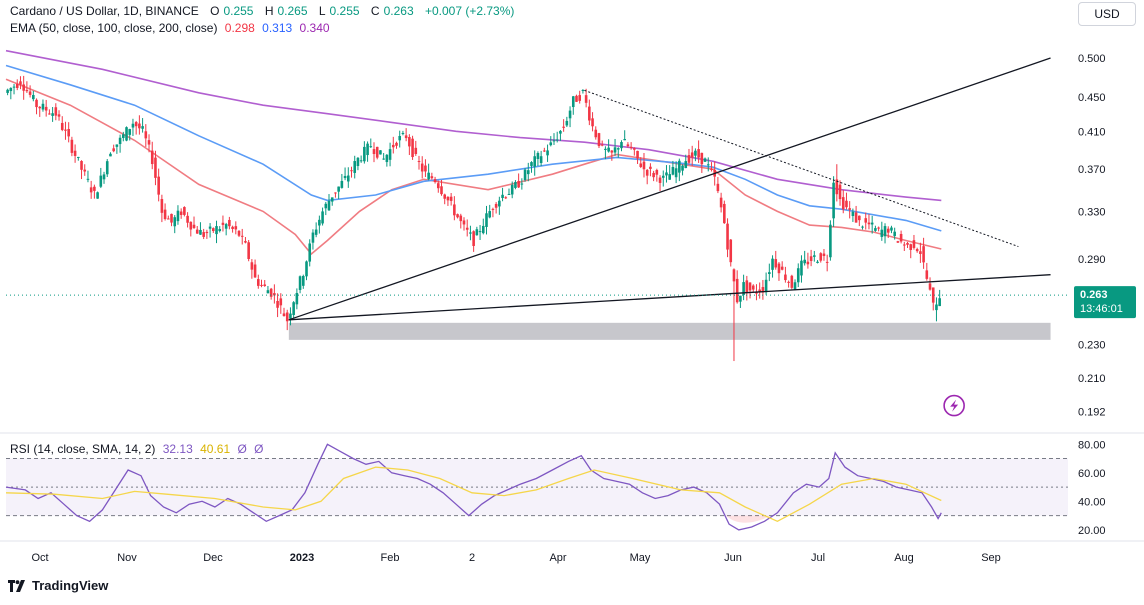 Image resolution: width=1144 pixels, height=605 pixels. What do you see at coordinates (104, 11) in the screenshot?
I see `symbol-title: Cardano / US Dollar, 1D, BINANCE` at bounding box center [104, 11].